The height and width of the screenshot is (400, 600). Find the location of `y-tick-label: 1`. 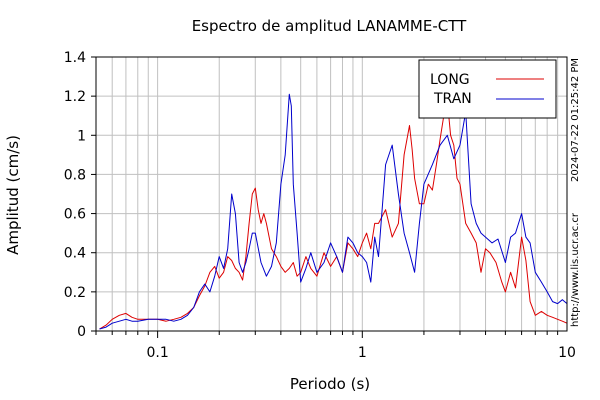

y-tick-label: 1 is located at coordinates (81, 136).